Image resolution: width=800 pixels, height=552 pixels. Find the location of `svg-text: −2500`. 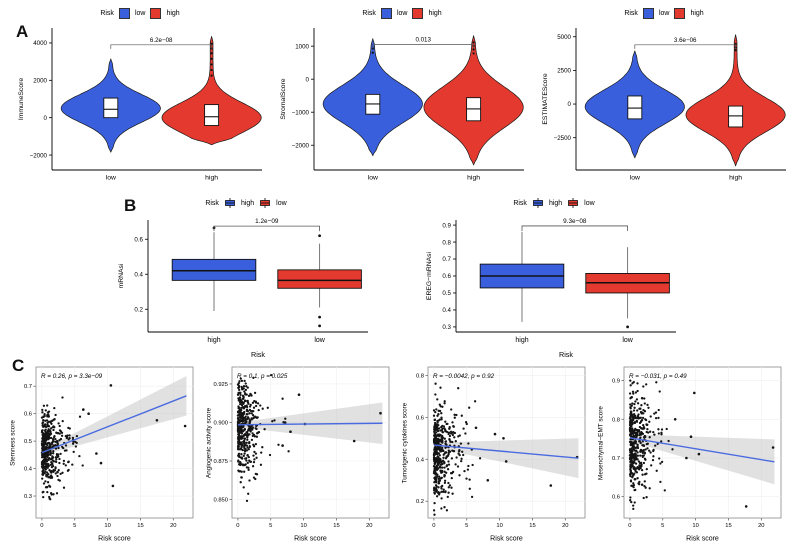

svg-text: −2500 is located at coordinates (563, 138).